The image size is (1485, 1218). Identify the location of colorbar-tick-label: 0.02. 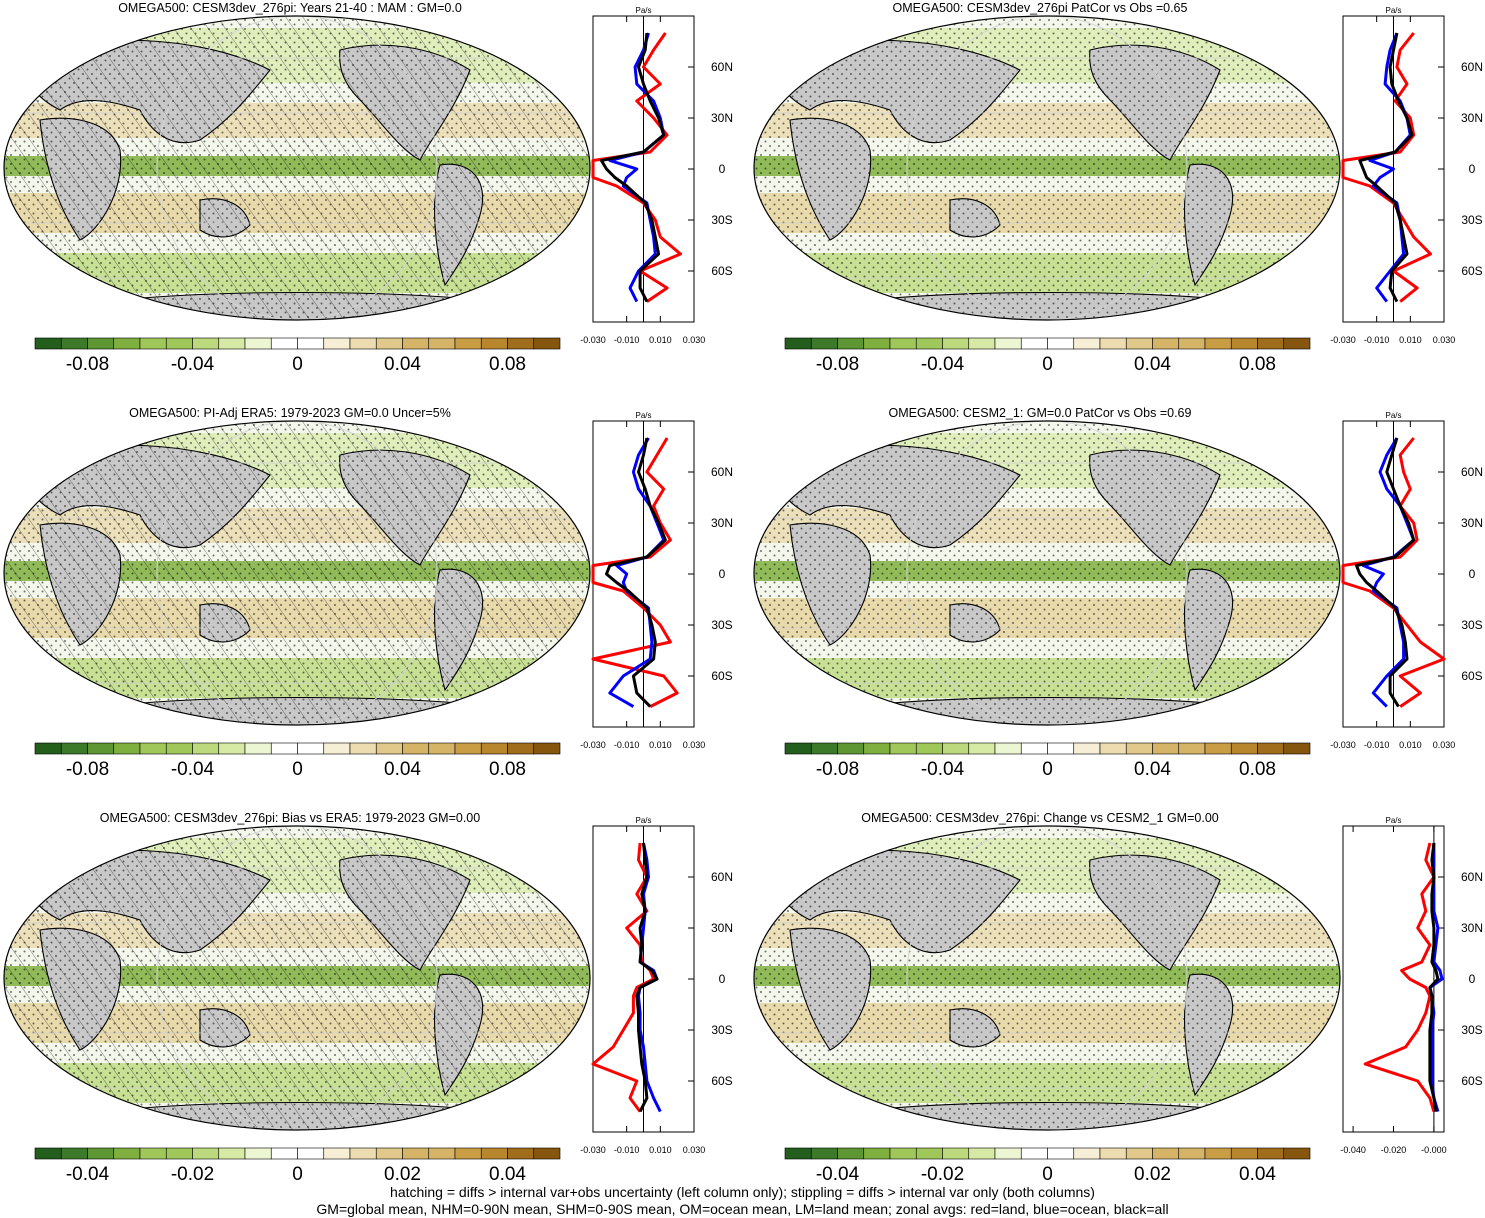
(402, 1174).